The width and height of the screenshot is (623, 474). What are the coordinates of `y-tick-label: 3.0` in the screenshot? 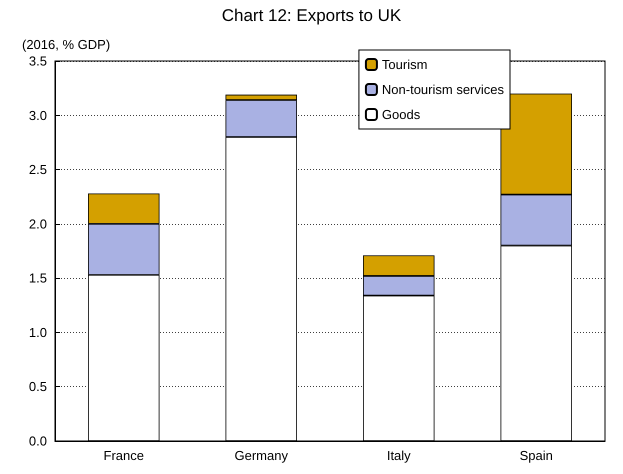 It's located at (37, 115).